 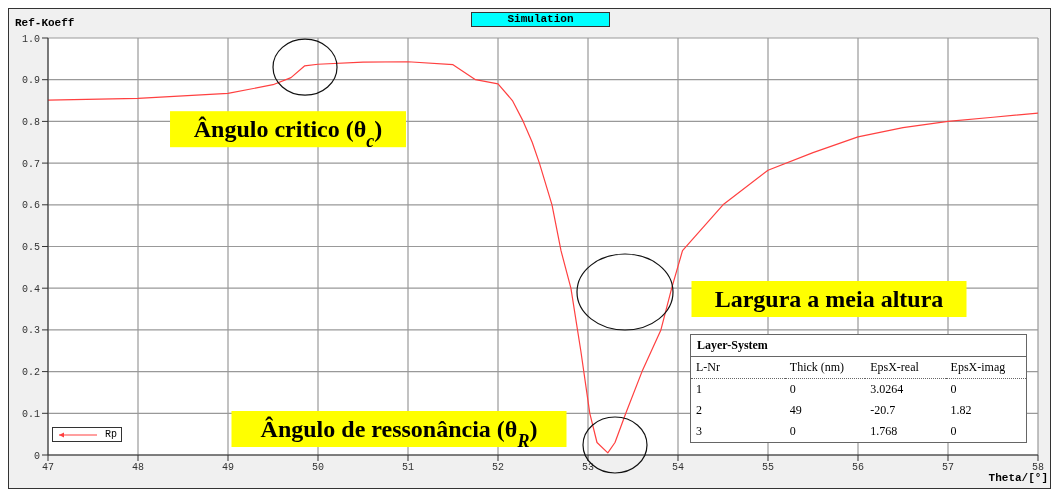 What do you see at coordinates (30, 248) in the screenshot?
I see `y-tick-label: 0.5` at bounding box center [30, 248].